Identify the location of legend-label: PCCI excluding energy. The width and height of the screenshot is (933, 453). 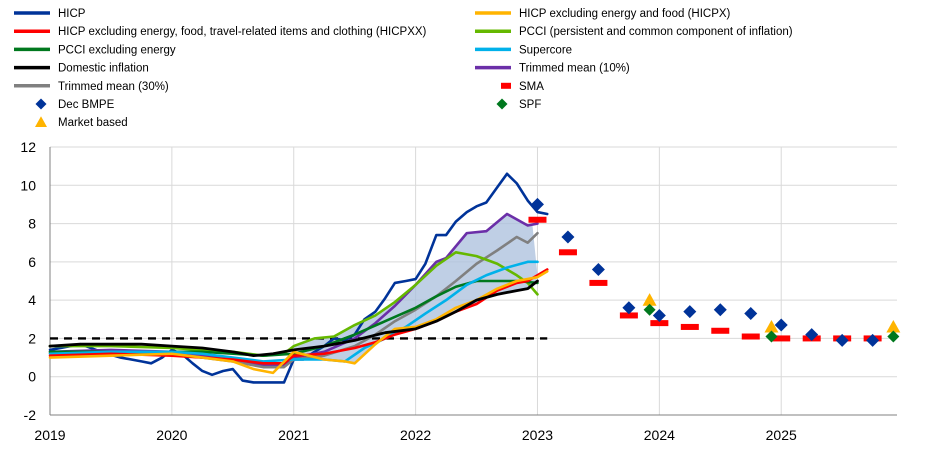
(117, 50).